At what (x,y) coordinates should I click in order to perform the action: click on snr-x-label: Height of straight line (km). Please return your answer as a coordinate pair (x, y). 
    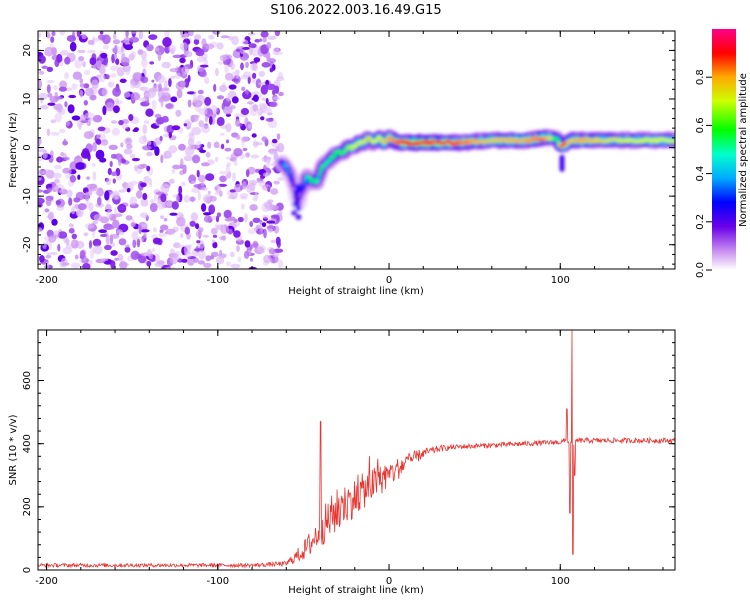
    Looking at the image, I should click on (356, 590).